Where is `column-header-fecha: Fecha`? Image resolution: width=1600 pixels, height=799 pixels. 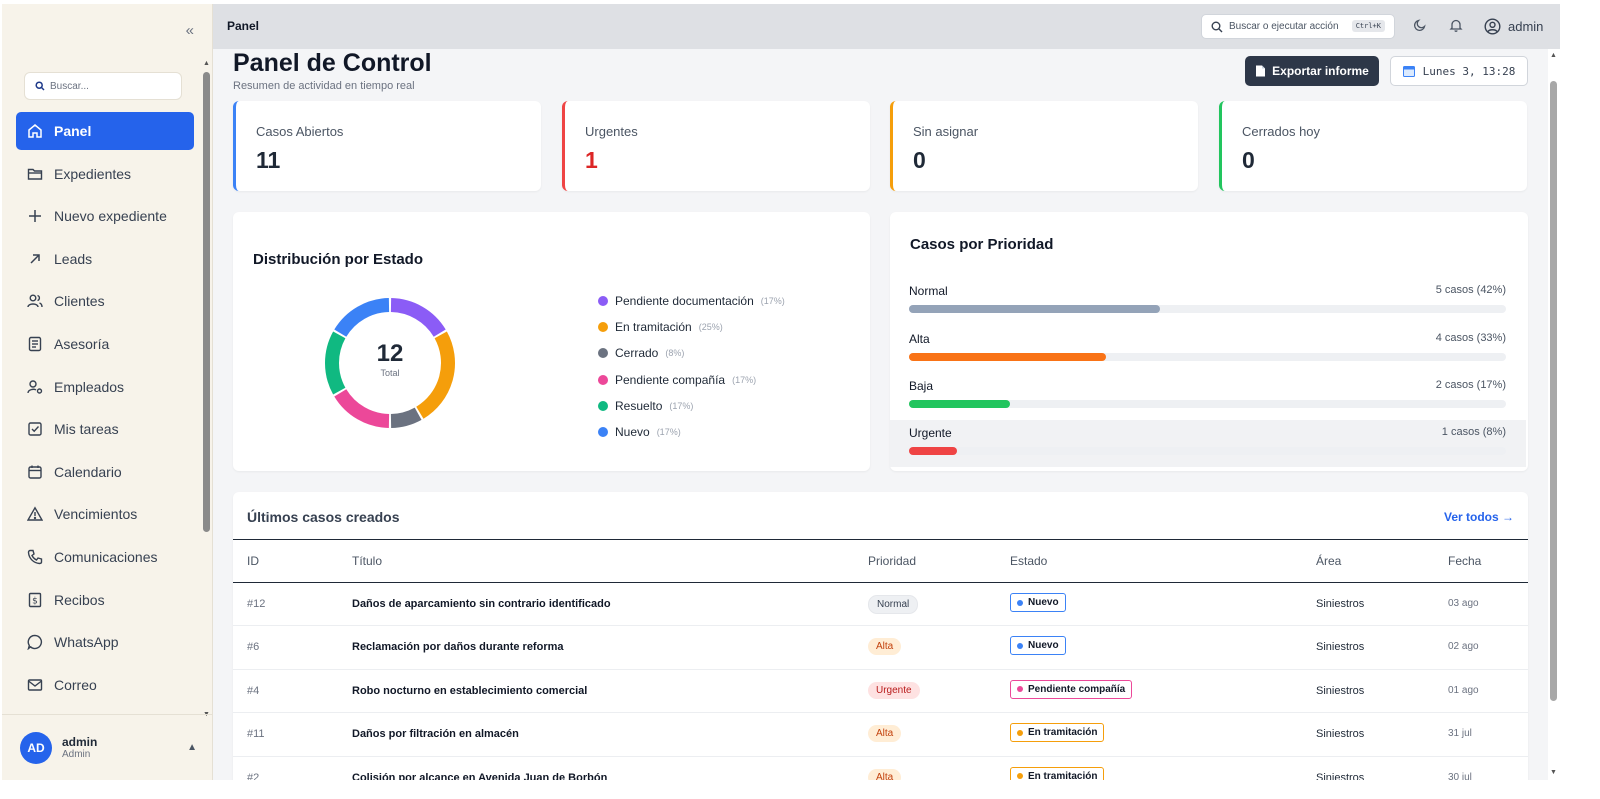
column-header-fecha: Fecha is located at coordinates (1465, 561).